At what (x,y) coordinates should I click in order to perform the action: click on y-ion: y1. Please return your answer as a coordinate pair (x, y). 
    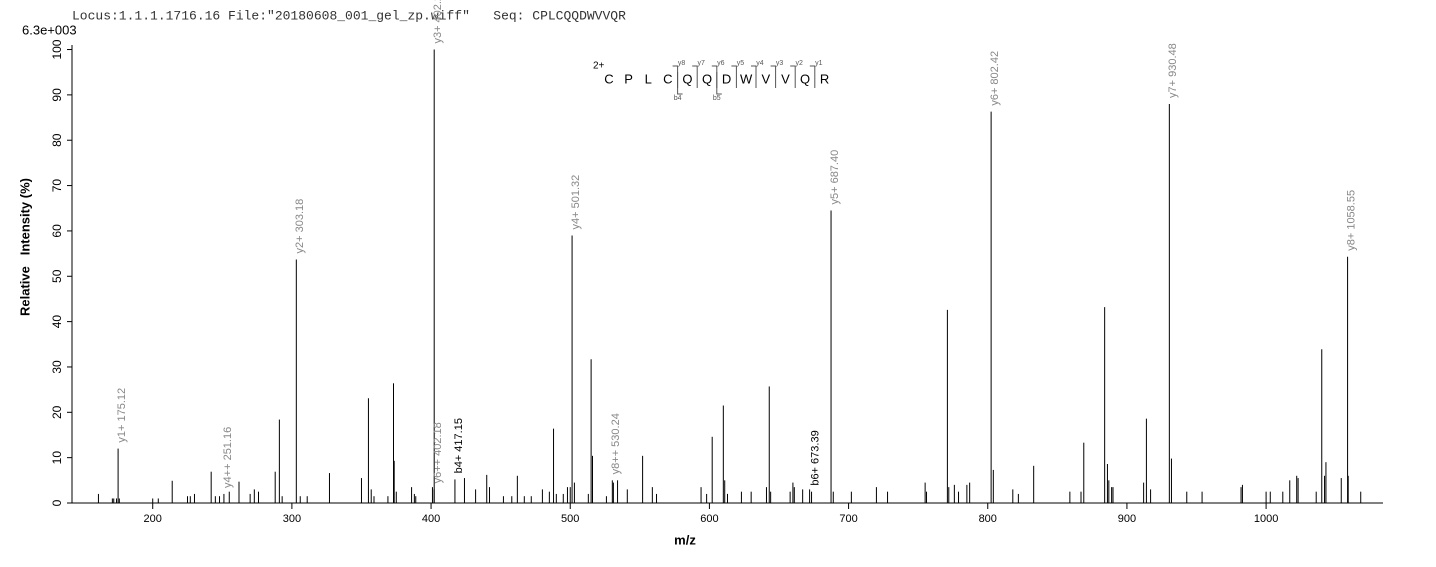
    Looking at the image, I should click on (819, 63).